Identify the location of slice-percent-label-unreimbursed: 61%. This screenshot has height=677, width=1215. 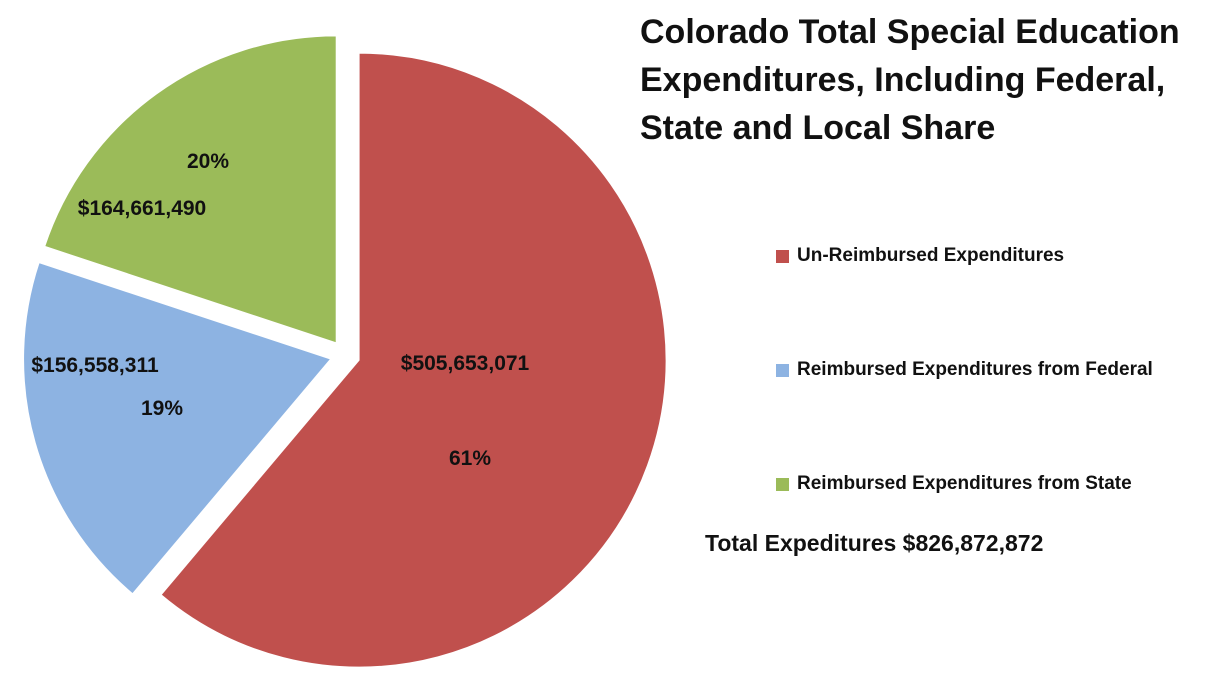
(470, 458).